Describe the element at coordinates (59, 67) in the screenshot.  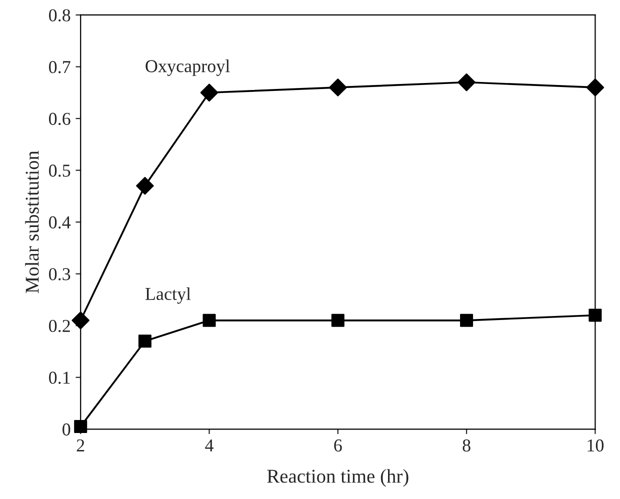
I see `y-tick-label: 0.7` at that location.